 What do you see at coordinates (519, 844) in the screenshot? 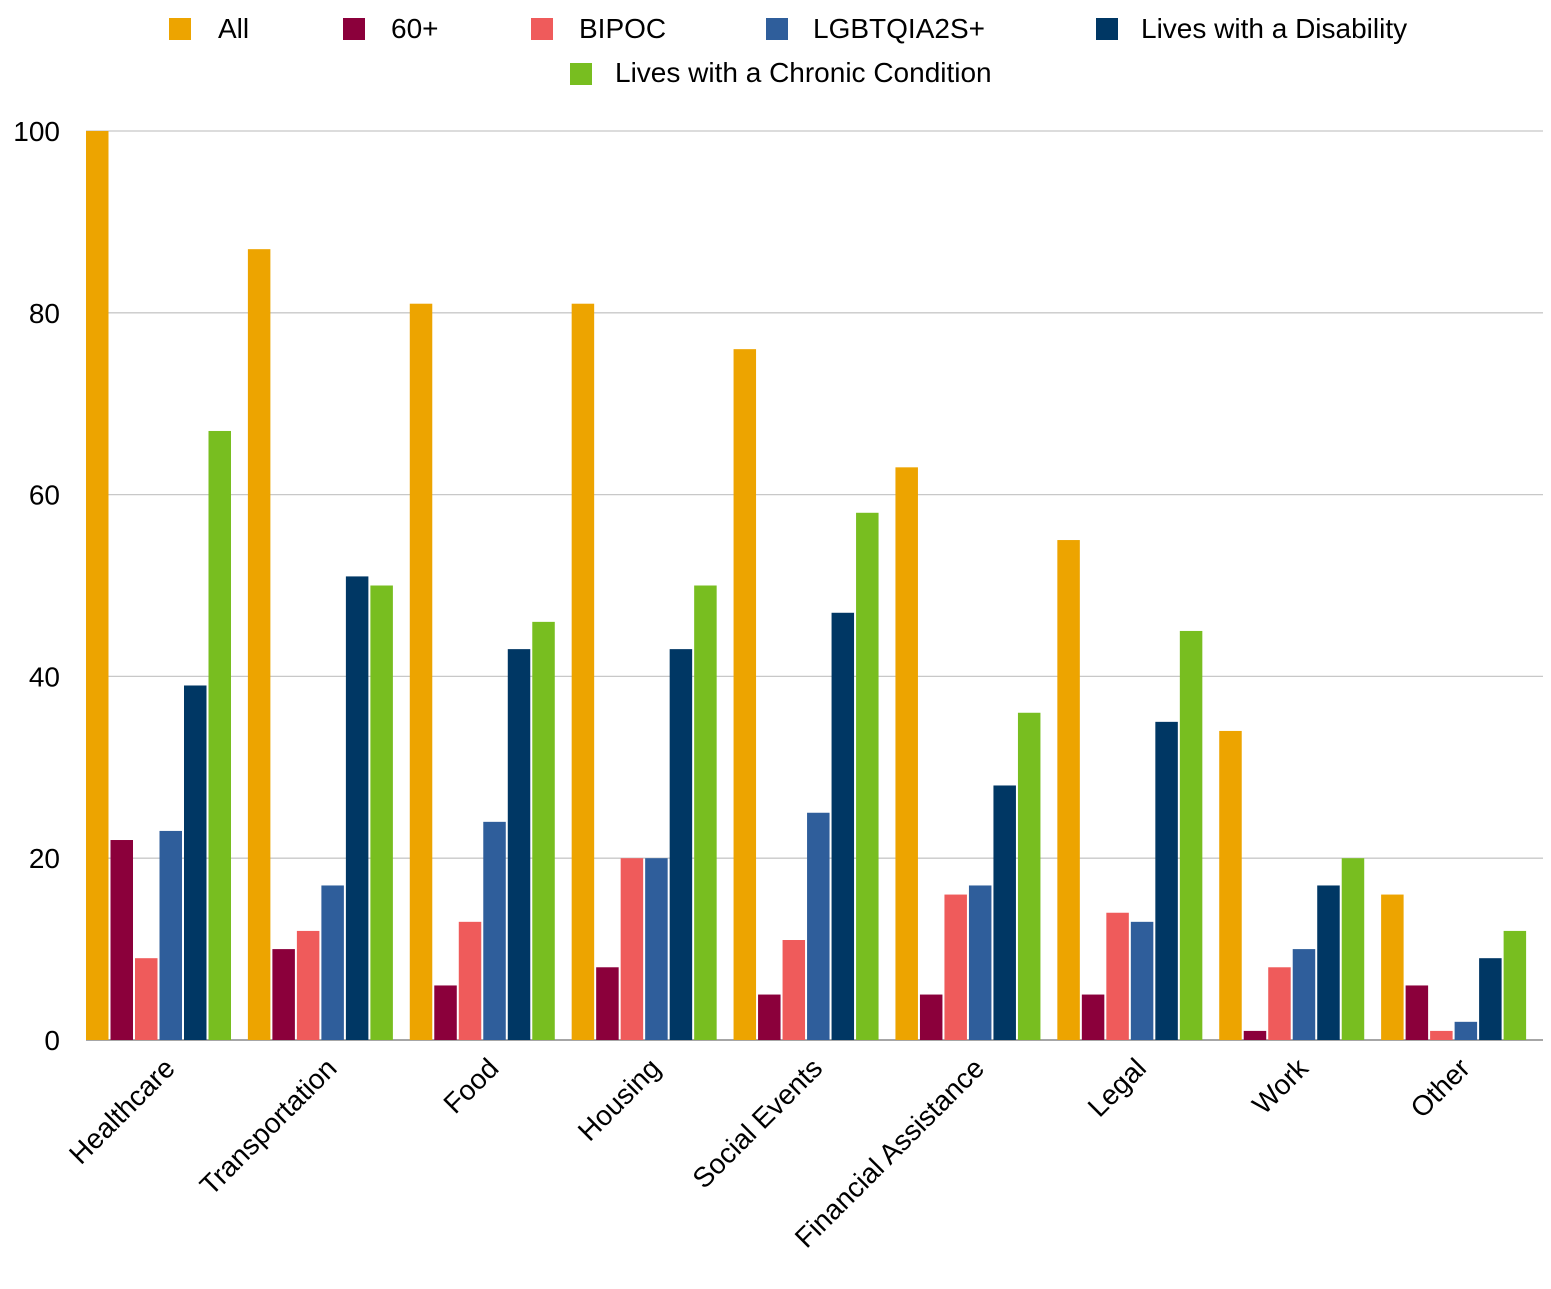
I see `bar-lives-with-a-disability-food` at bounding box center [519, 844].